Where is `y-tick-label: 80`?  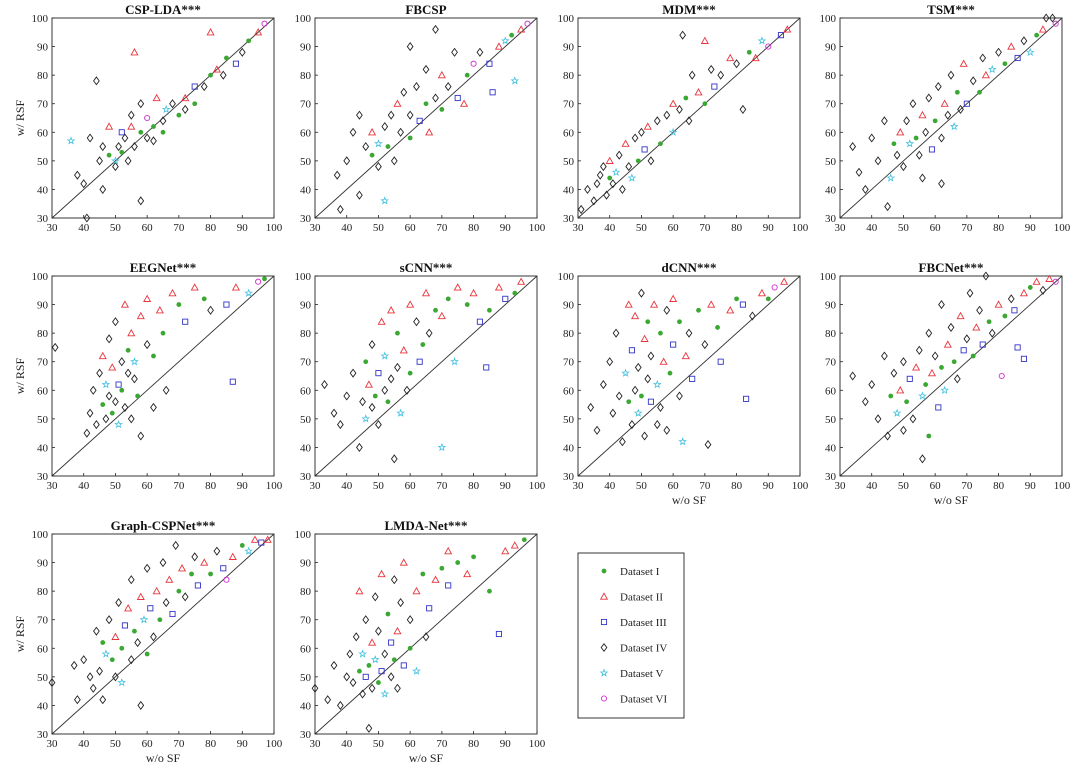 y-tick-label: 80 is located at coordinates (306, 592).